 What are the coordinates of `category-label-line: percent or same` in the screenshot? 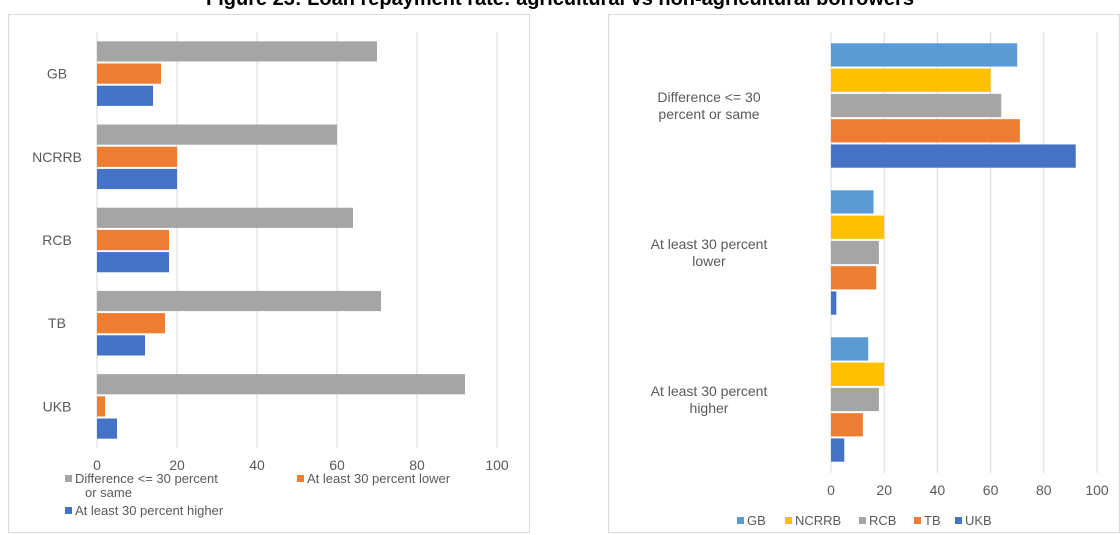 It's located at (708, 114).